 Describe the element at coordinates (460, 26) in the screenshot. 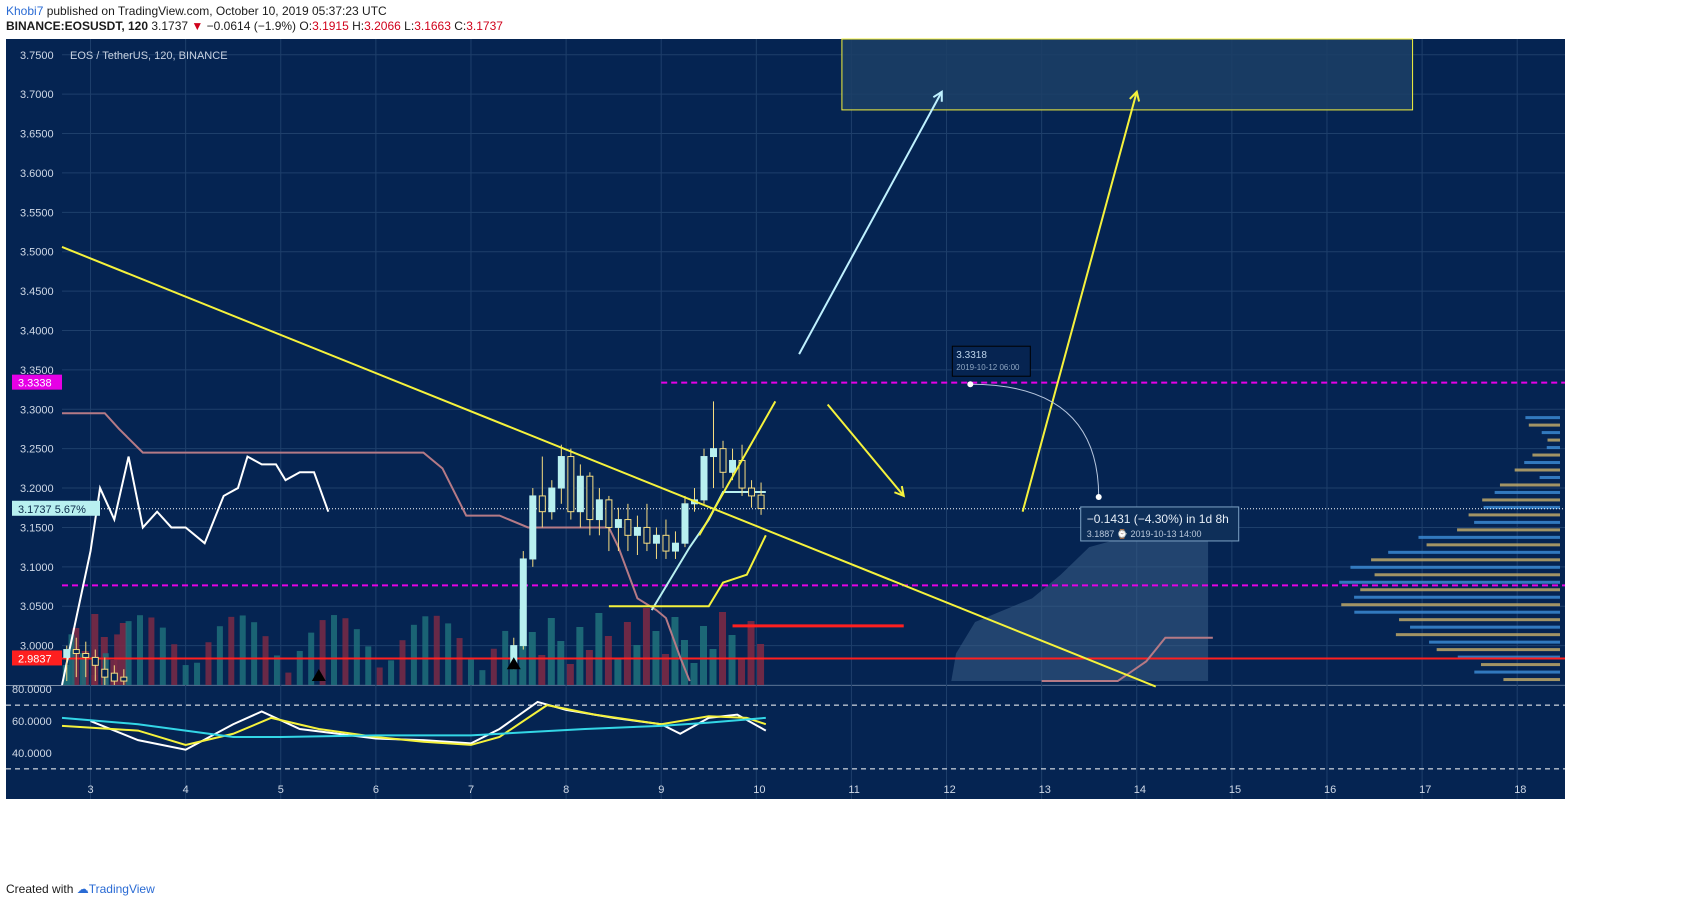

I see `close-label: C:` at that location.